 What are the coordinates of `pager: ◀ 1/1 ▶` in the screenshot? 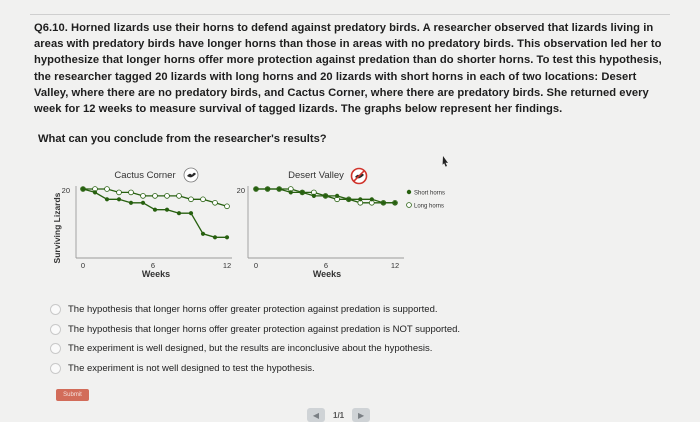 It's located at (339, 415).